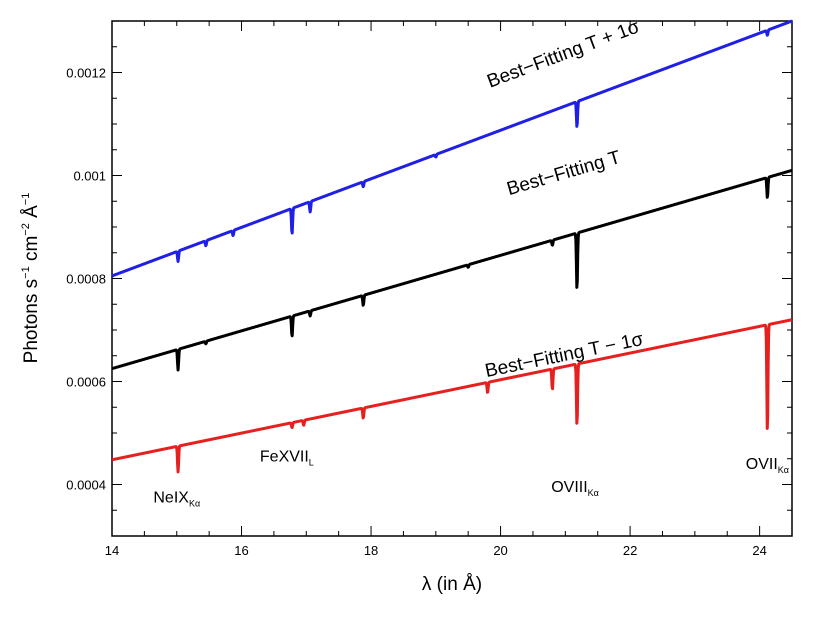 The image size is (830, 625). I want to click on x-tick-label: 16, so click(241, 550).